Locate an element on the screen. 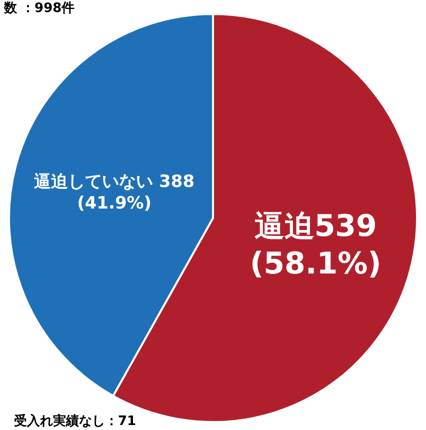 Image resolution: width=426 pixels, height=430 pixels. text: 受入れ実績なし：71 is located at coordinates (74, 421).